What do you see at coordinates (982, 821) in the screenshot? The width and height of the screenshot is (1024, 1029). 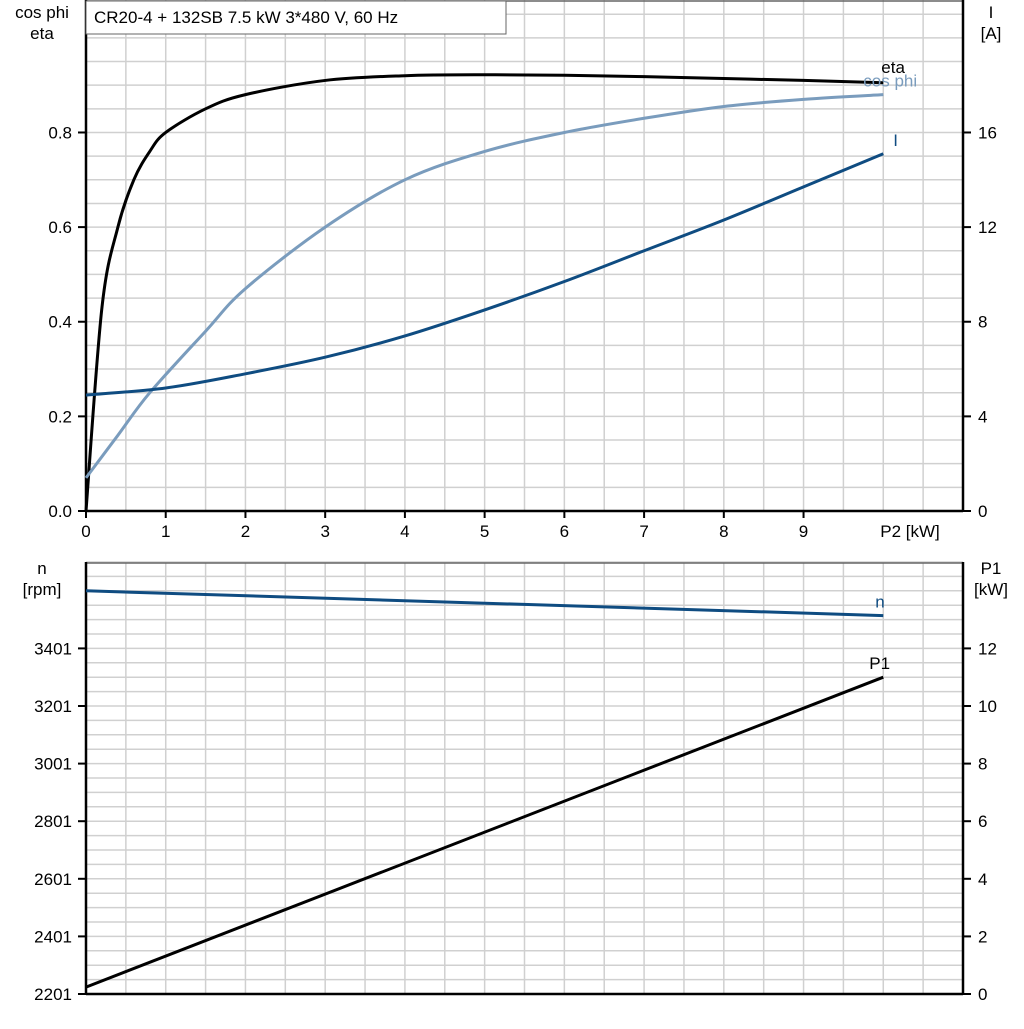 I see `y-right-tick-label: 6` at bounding box center [982, 821].